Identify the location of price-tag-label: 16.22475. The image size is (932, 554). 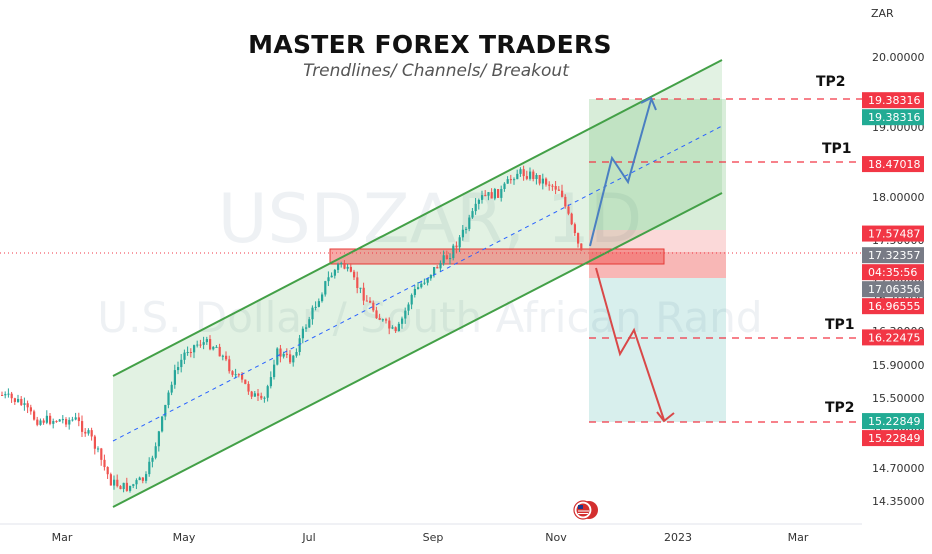
(894, 337).